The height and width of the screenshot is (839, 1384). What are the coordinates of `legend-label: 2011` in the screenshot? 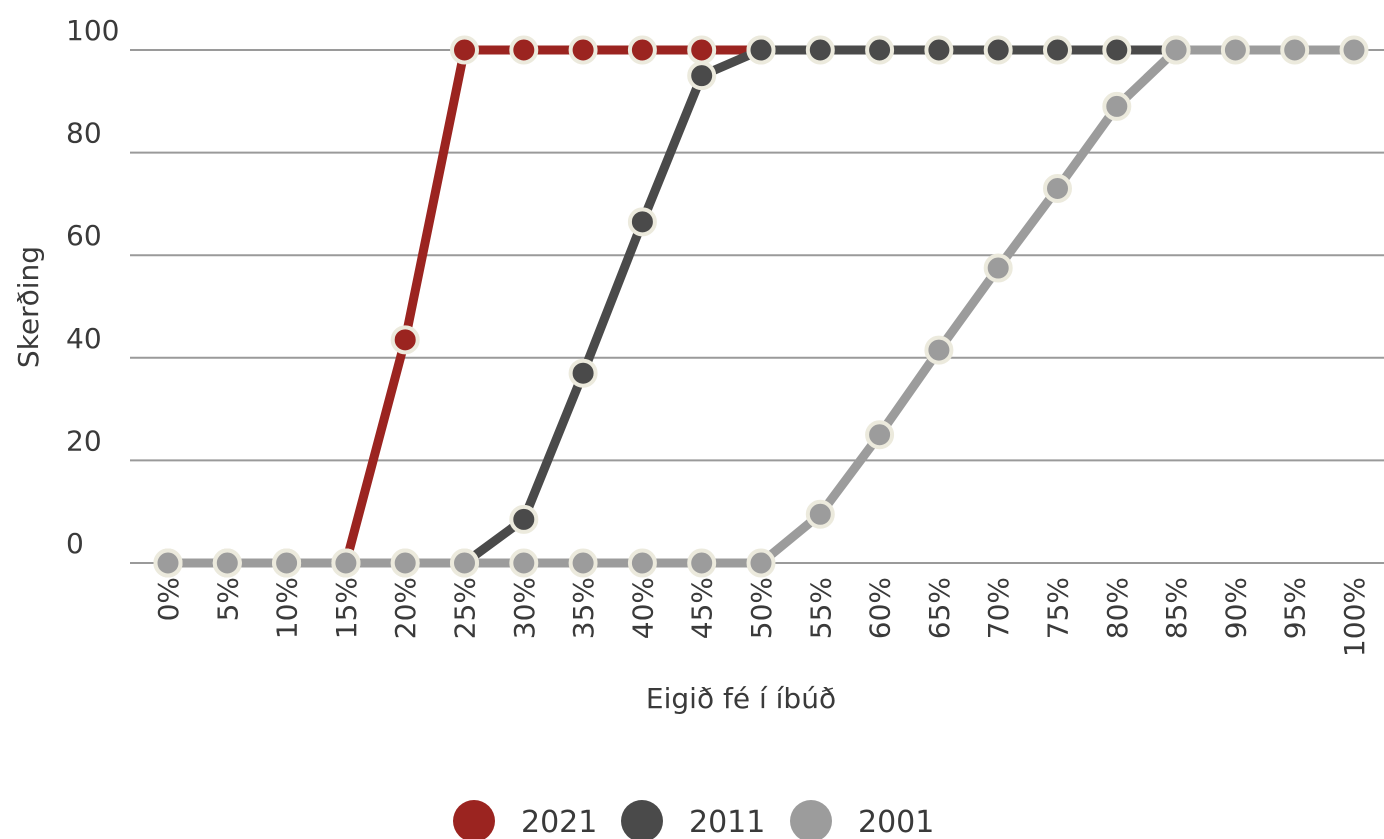 It's located at (727, 822).